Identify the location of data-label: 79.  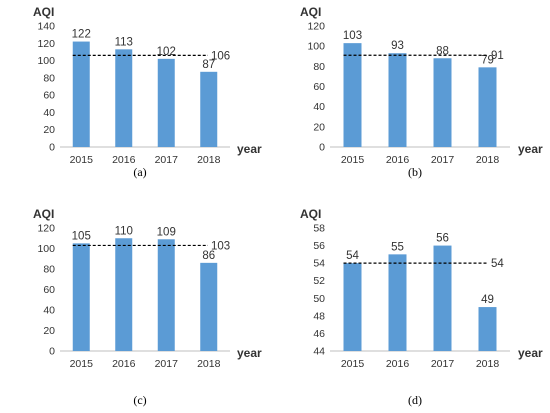
(487, 60).